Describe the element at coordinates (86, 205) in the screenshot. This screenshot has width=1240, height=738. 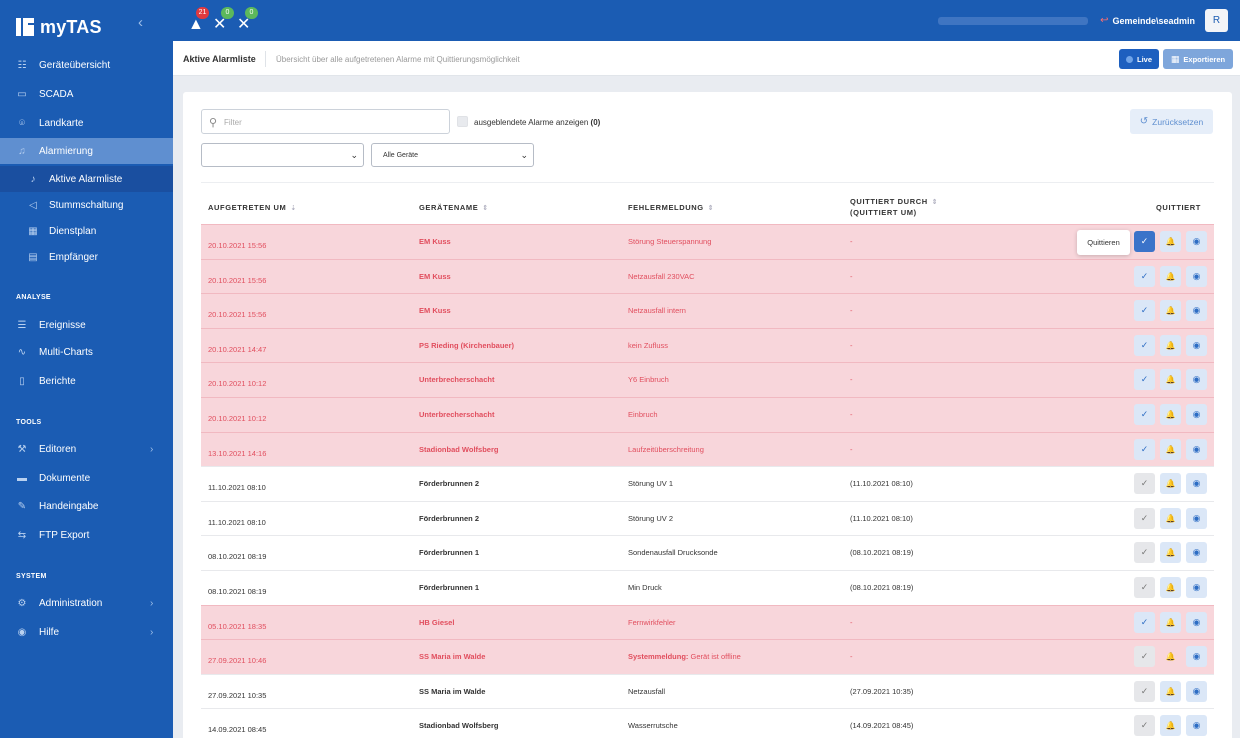
I see `sidebar-item-stummschaltung: ◁ Stummschaltung` at that location.